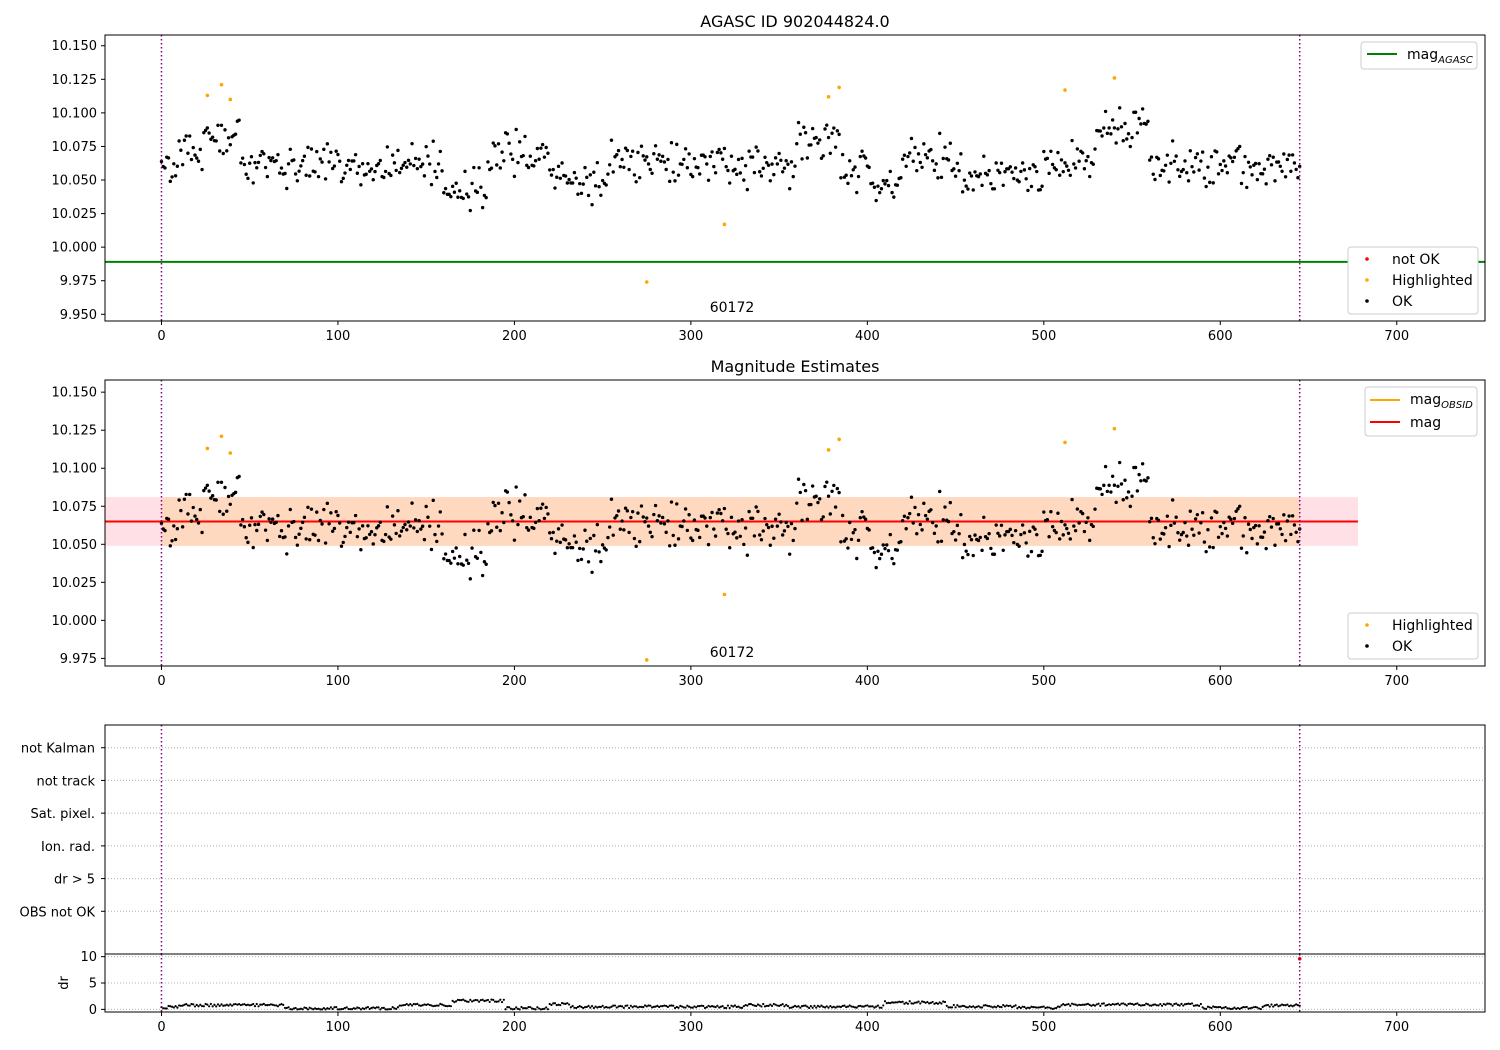 The height and width of the screenshot is (1050, 1500). I want to click on y-tick-label: 10.050, so click(75, 545).